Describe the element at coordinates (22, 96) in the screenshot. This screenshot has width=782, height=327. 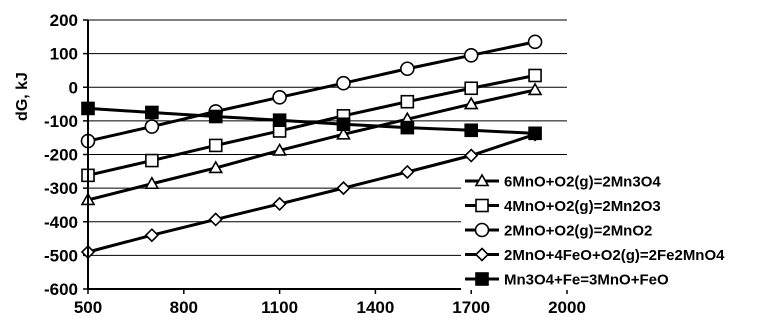
I see `y-axis-title: dG, kJ` at that location.